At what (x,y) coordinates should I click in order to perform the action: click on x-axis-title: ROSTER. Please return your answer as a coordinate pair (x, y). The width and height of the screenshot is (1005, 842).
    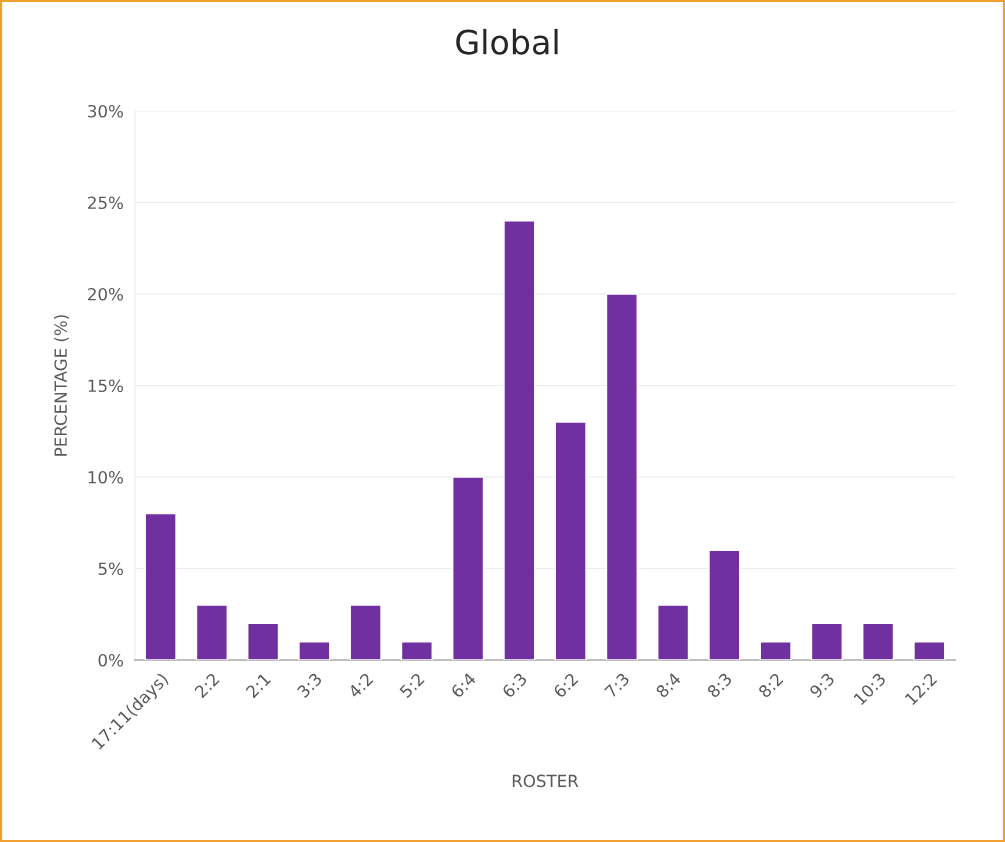
    Looking at the image, I should click on (545, 781).